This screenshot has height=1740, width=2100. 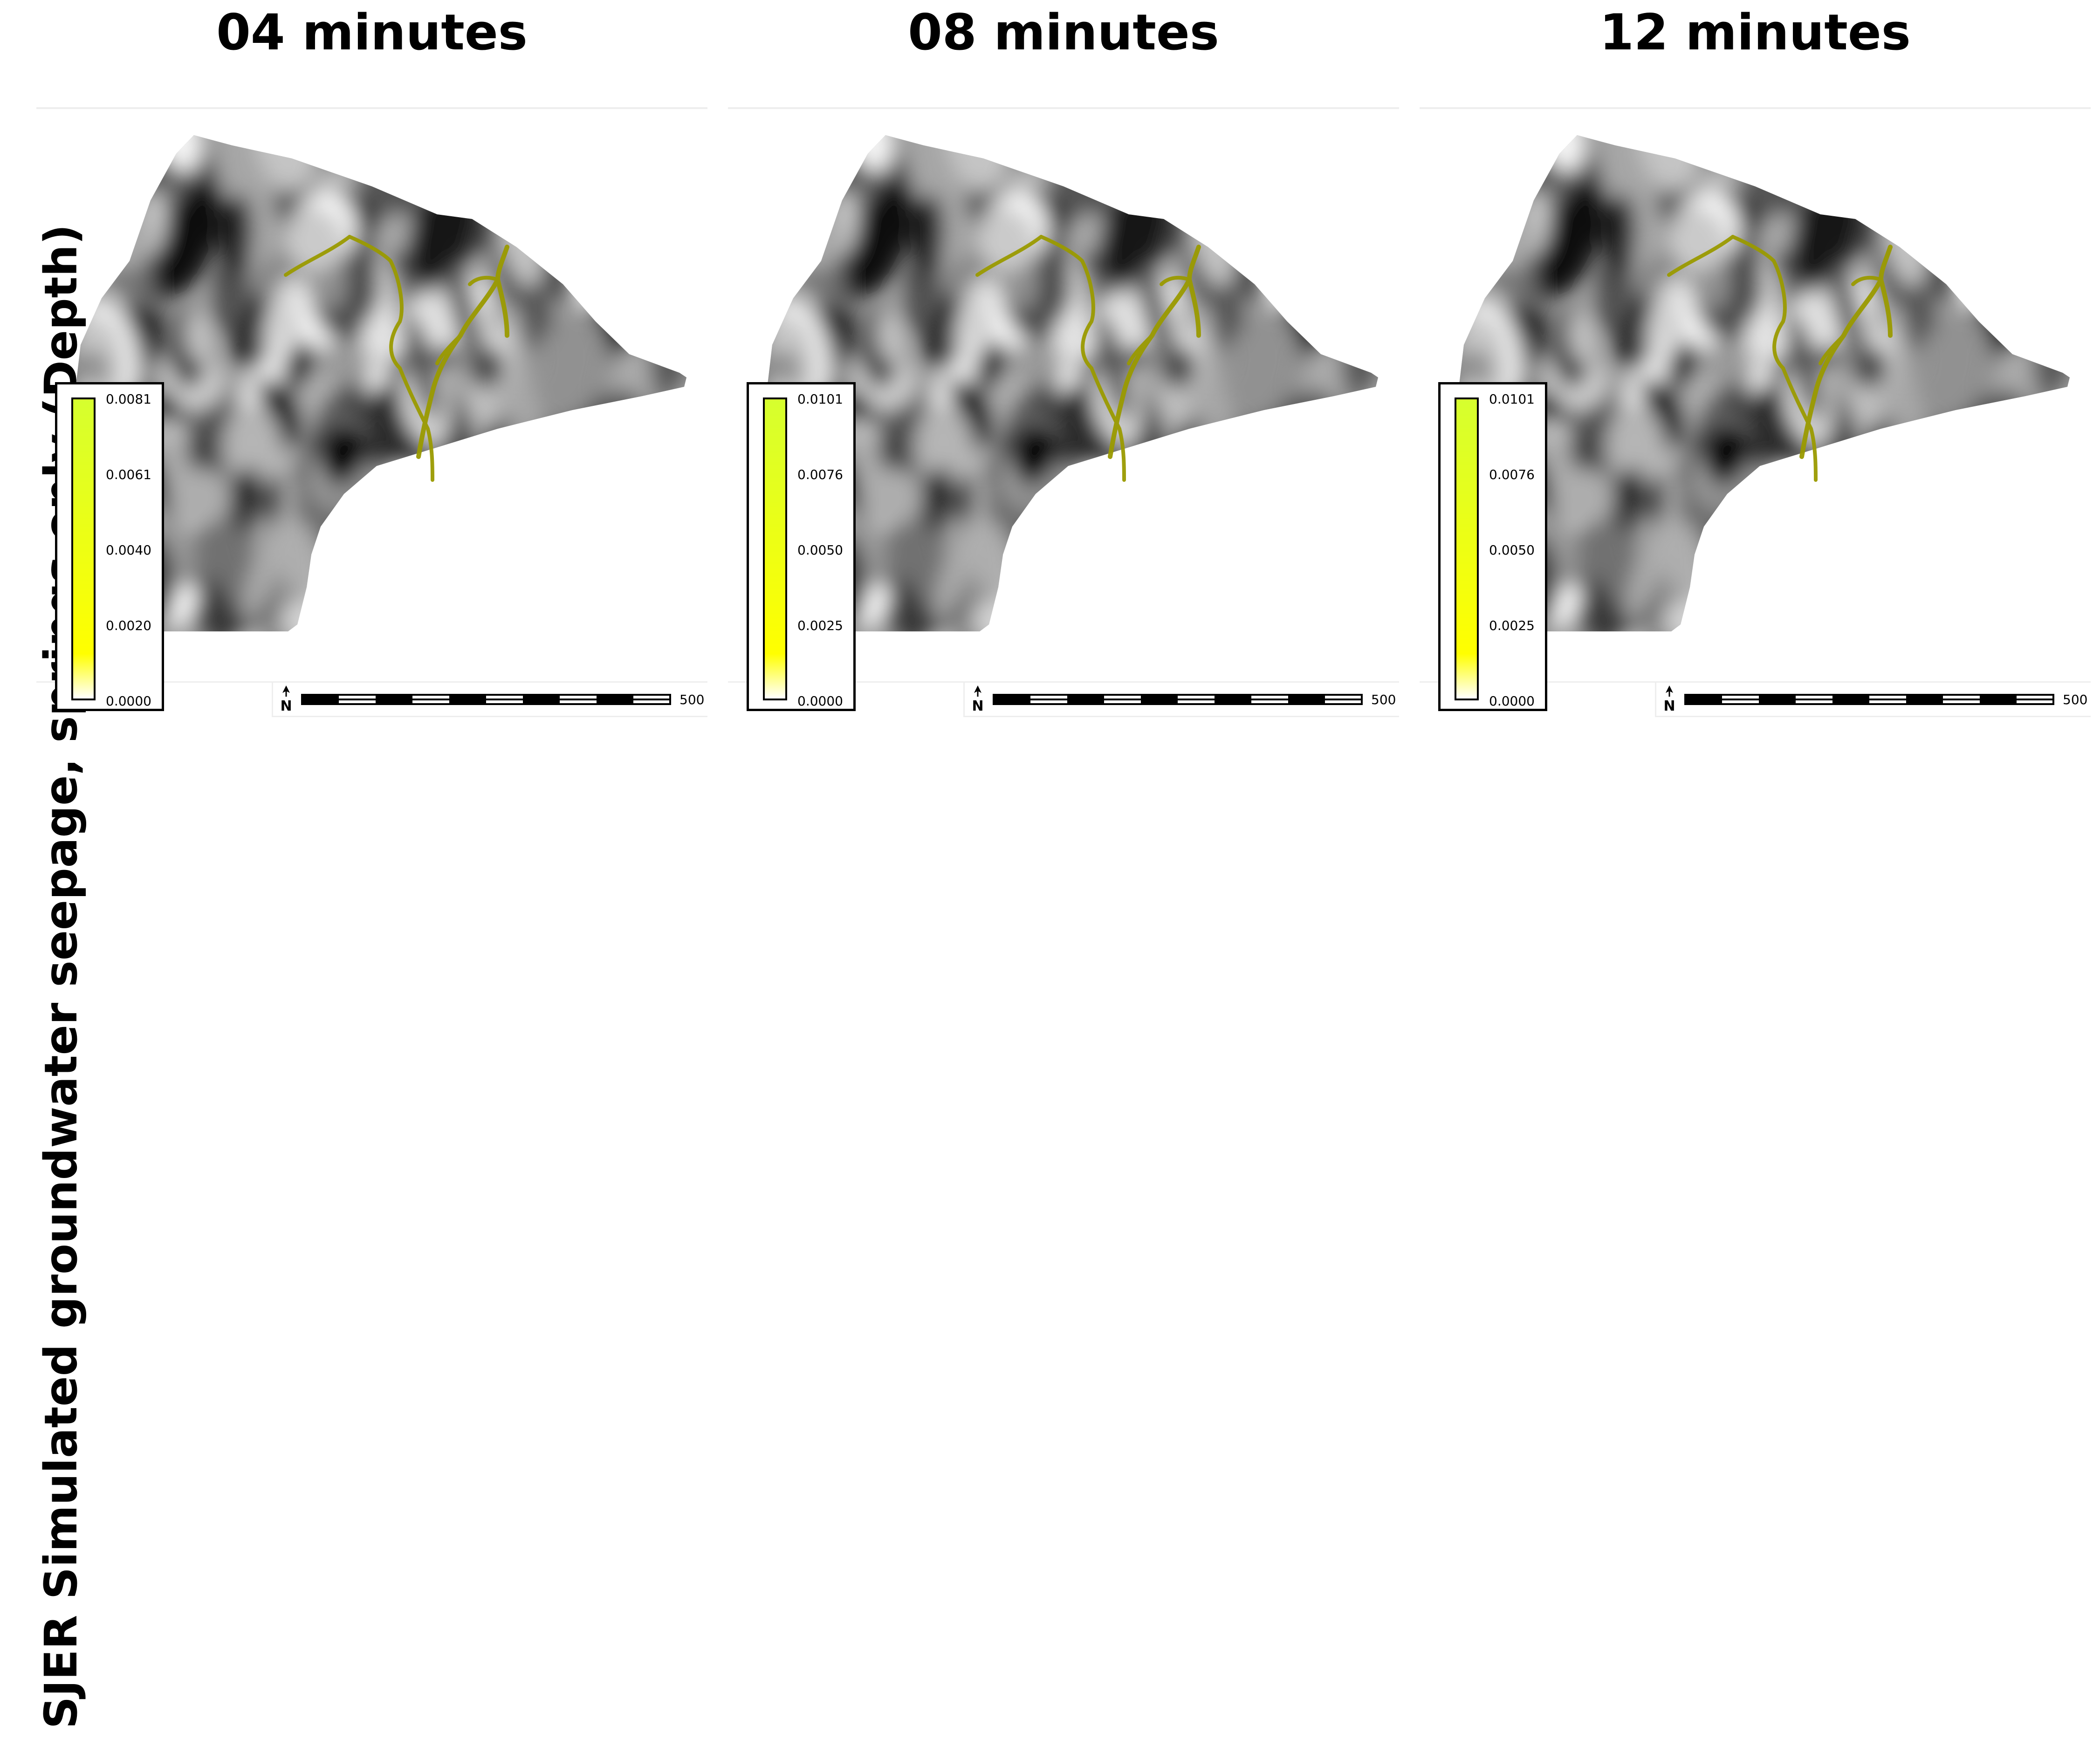 I want to click on legend-tick-4: 0.0020, so click(x=128, y=626).